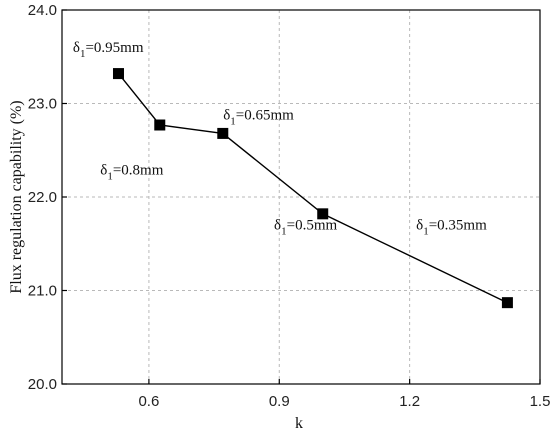  Describe the element at coordinates (458, 226) in the screenshot. I see `annotation-value: =0.35mm` at that location.